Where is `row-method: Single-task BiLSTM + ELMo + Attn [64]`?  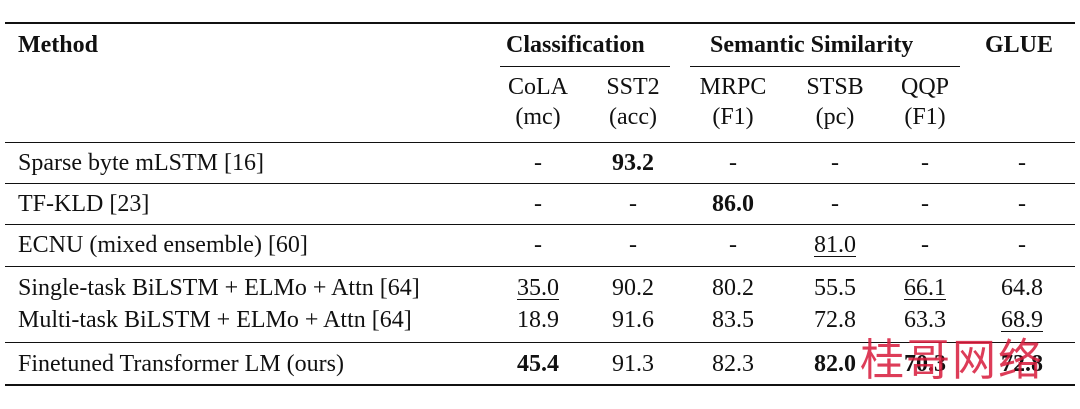 row-method: Single-task BiLSTM + ELMo + Attn [64] is located at coordinates (219, 288).